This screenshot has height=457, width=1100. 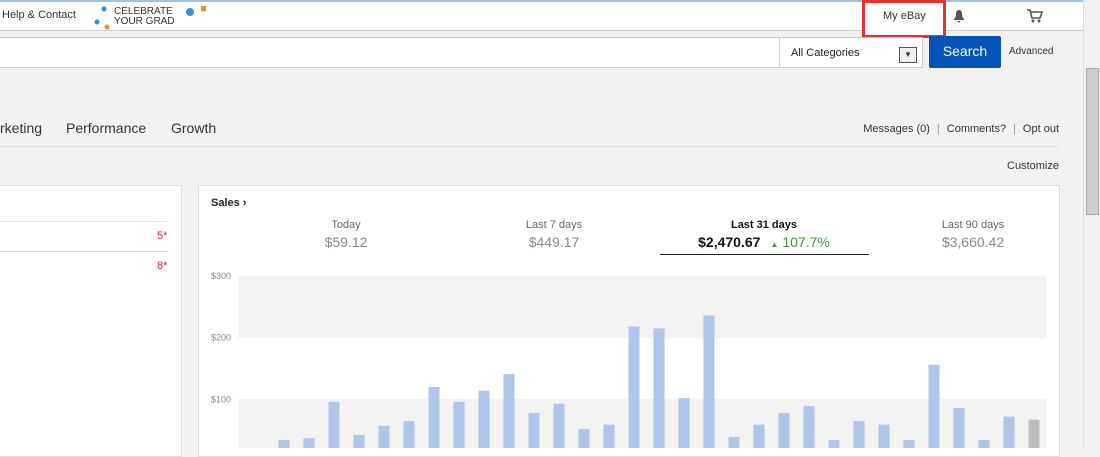 I want to click on category-label: All Categories, so click(x=825, y=53).